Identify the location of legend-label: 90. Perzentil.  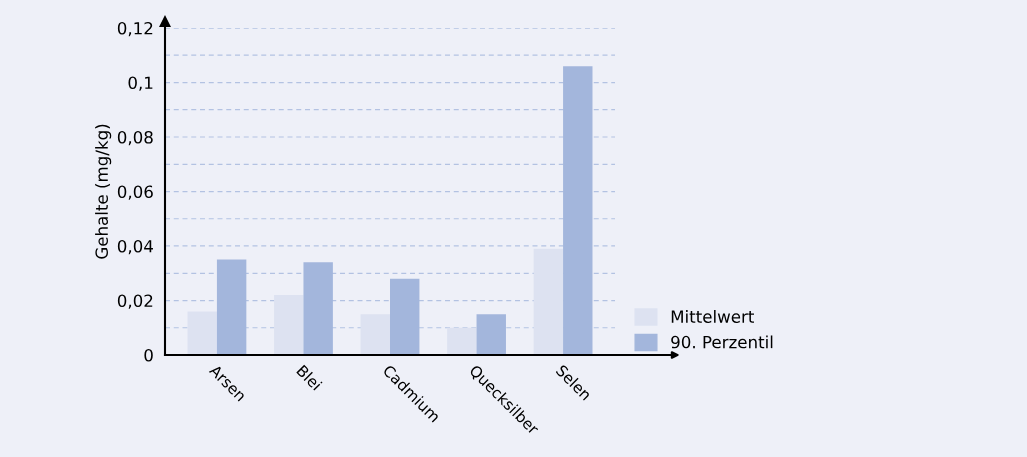
(722, 342).